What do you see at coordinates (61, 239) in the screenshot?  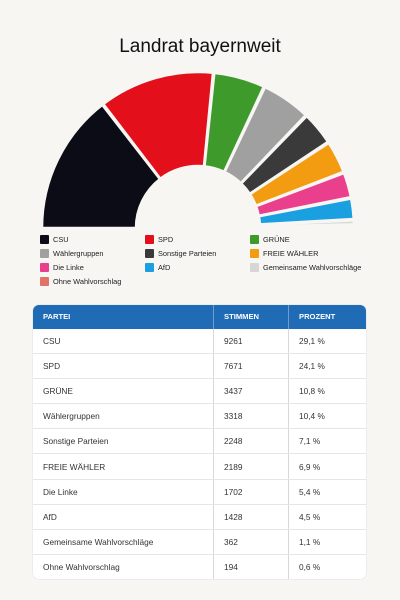 I see `legend-label: CSU` at bounding box center [61, 239].